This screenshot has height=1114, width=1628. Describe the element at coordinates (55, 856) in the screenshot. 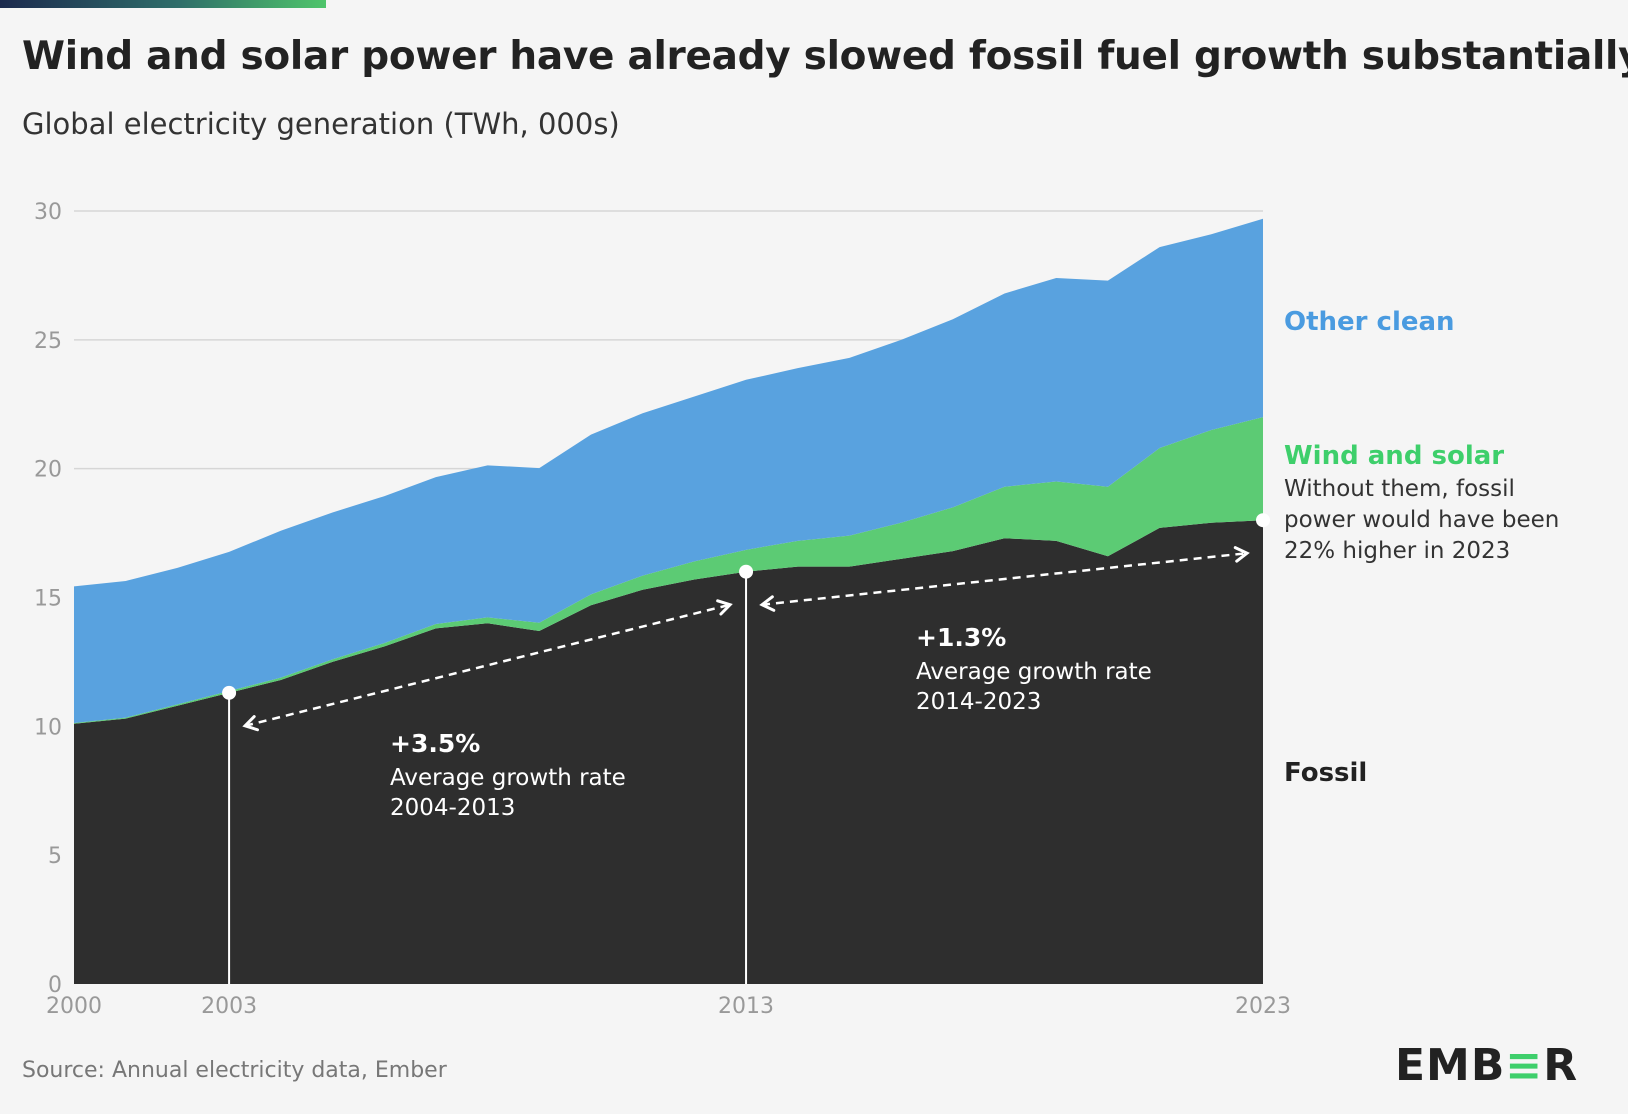

I see `y-tick-label-5: 5` at that location.